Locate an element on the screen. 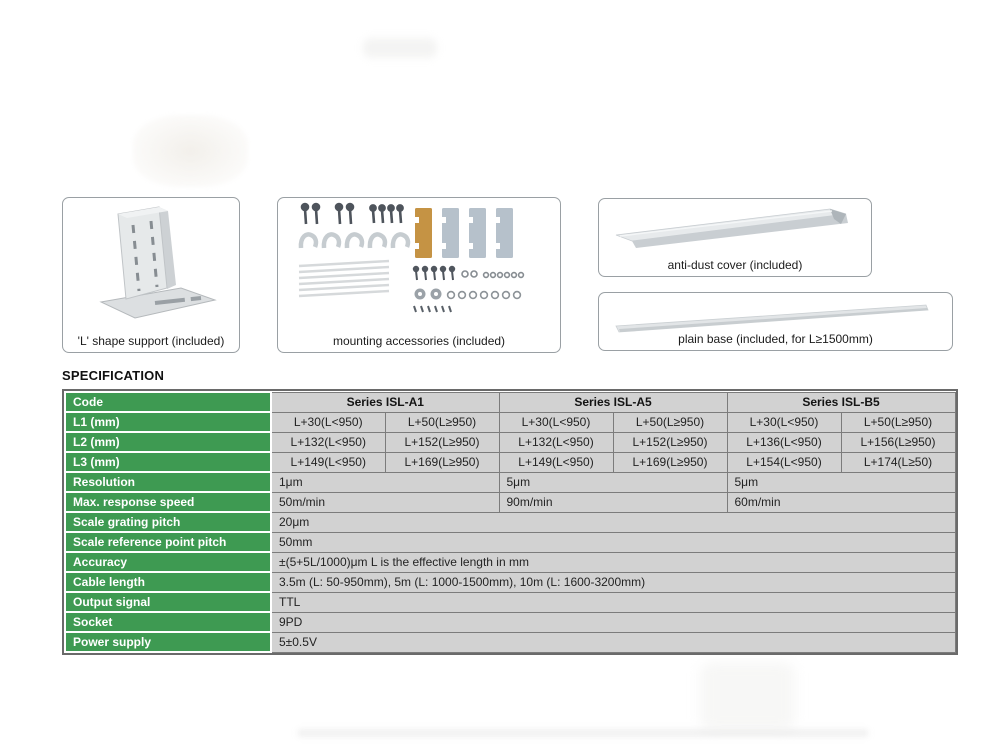  anti-dust-cover-caption: anti-dust cover (included) is located at coordinates (735, 265).